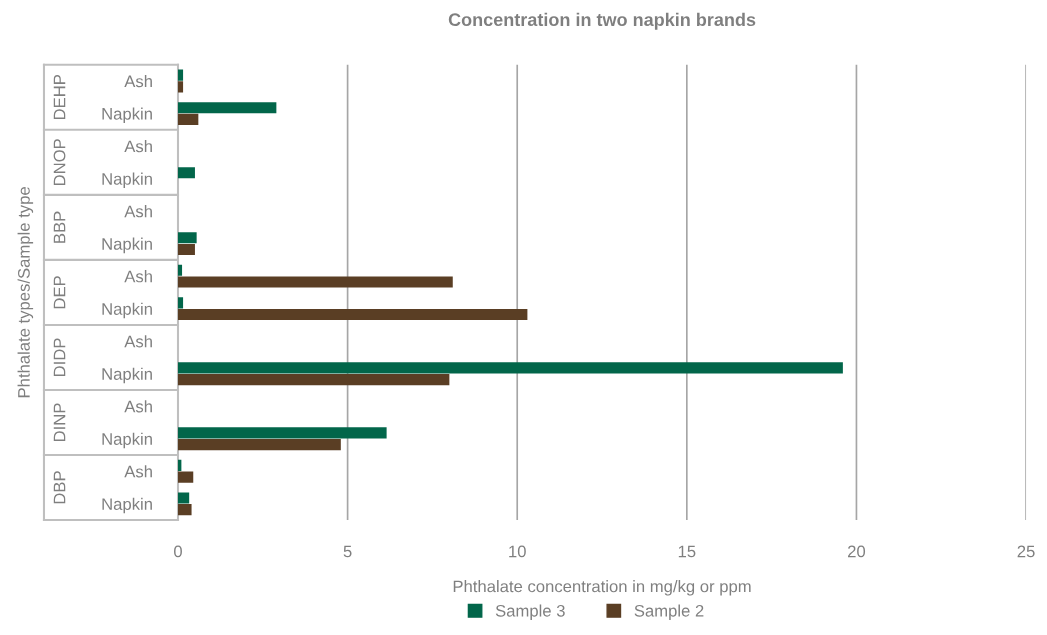 The width and height of the screenshot is (1047, 635). What do you see at coordinates (347, 551) in the screenshot?
I see `x-tick-label: 5` at bounding box center [347, 551].